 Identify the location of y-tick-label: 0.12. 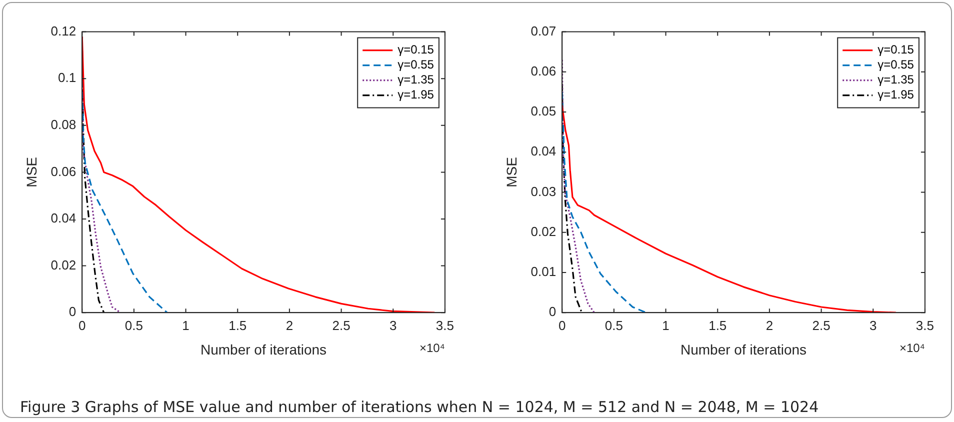
(63, 30).